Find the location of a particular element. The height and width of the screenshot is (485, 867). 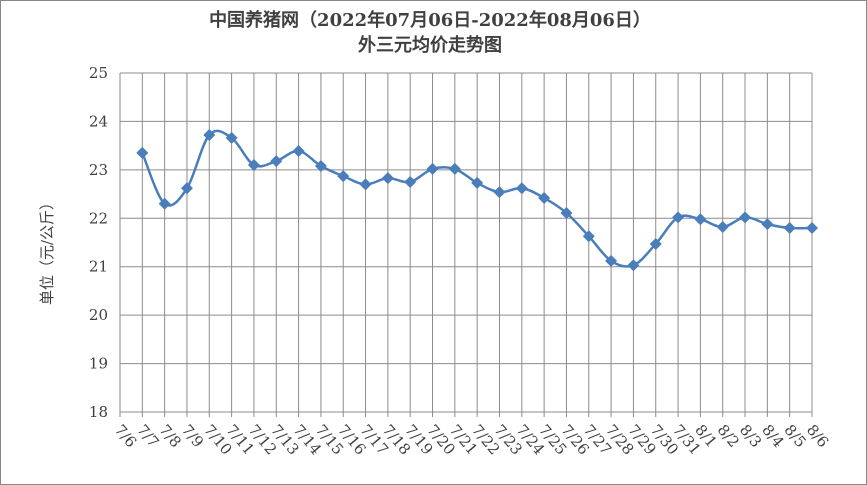

y-tick-label: 25 is located at coordinates (98, 73).